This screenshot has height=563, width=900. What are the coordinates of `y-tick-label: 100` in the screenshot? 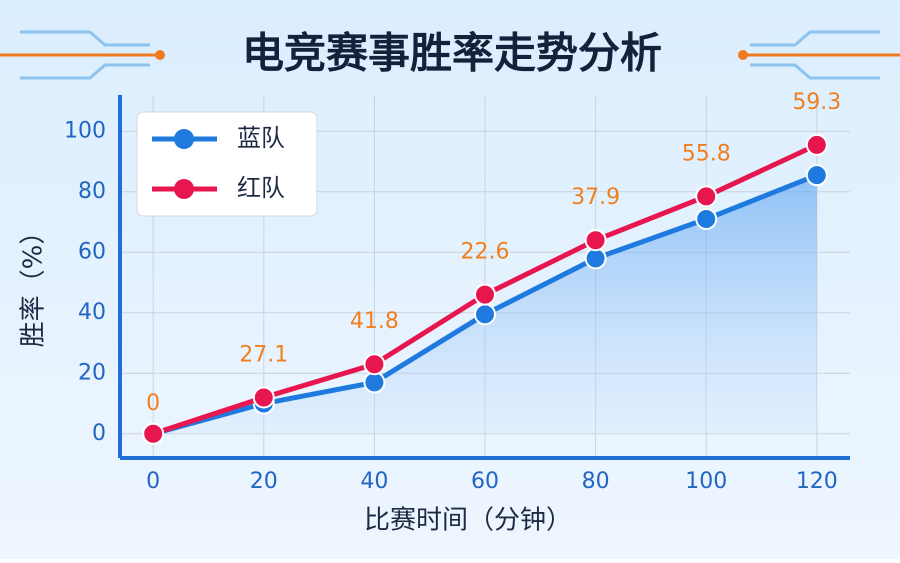 It's located at (85, 130).